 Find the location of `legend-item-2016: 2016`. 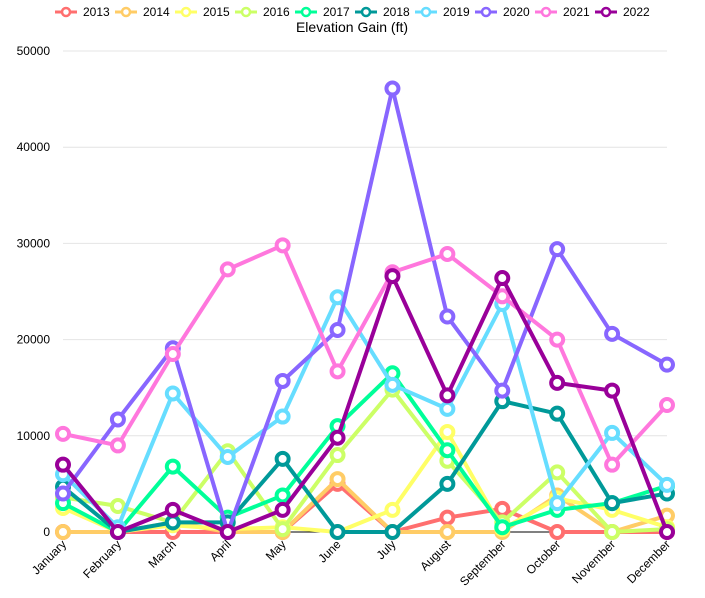

legend-item-2016: 2016 is located at coordinates (262, 12).